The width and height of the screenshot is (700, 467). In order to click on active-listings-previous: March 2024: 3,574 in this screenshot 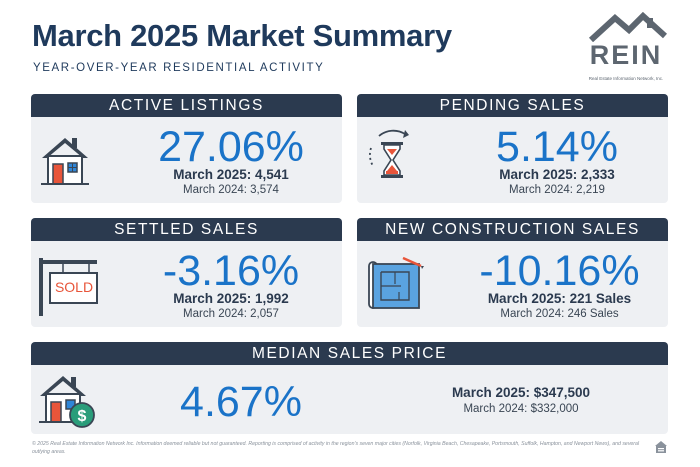, I will do `click(231, 190)`.